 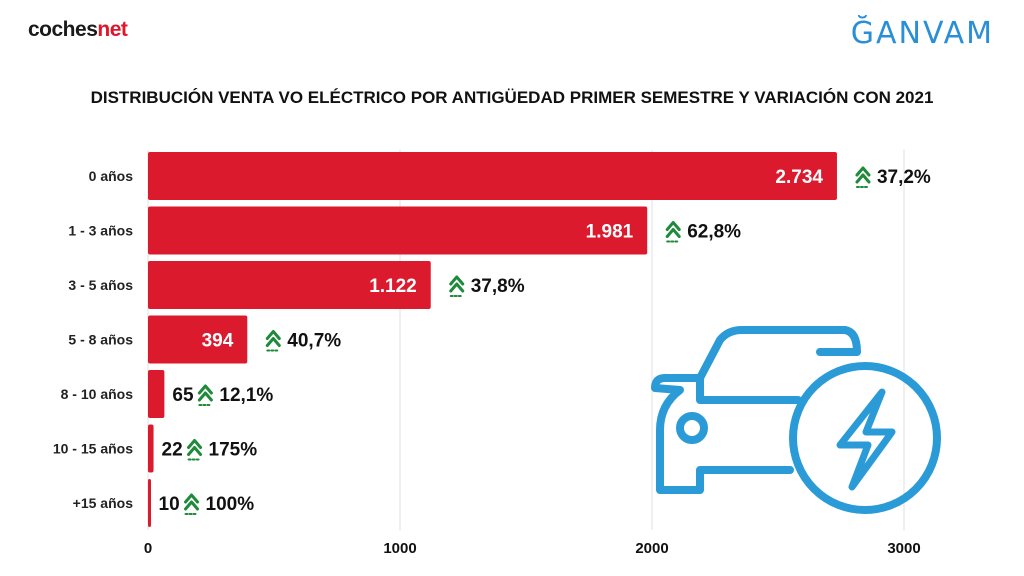 I want to click on variation-label: 37,8%, so click(x=498, y=286).